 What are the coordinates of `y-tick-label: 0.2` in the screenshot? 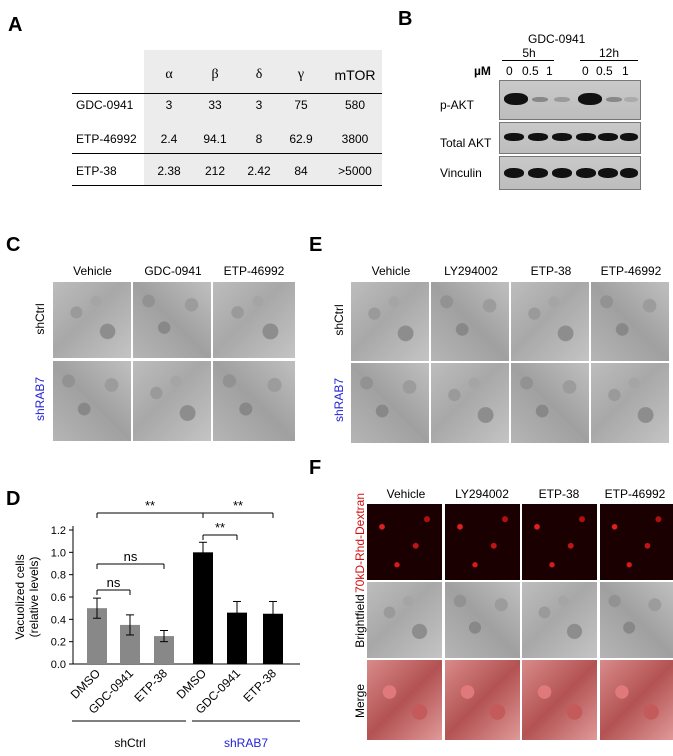 It's located at (58, 643).